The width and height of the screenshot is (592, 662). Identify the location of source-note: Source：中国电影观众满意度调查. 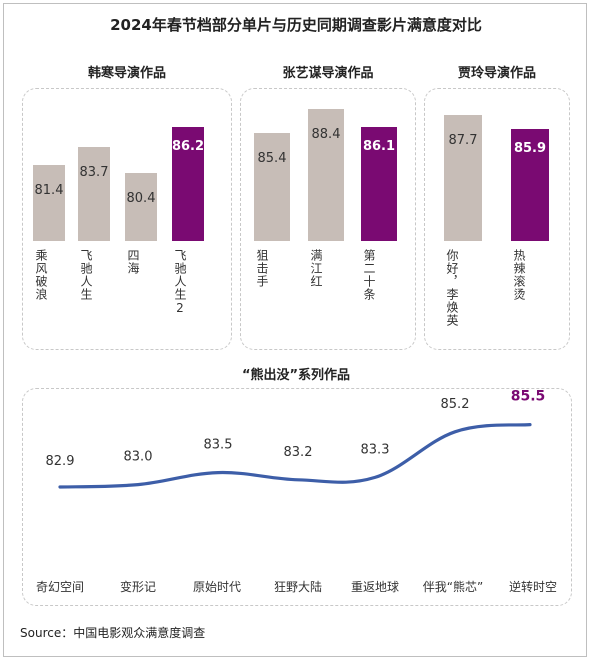
(113, 633).